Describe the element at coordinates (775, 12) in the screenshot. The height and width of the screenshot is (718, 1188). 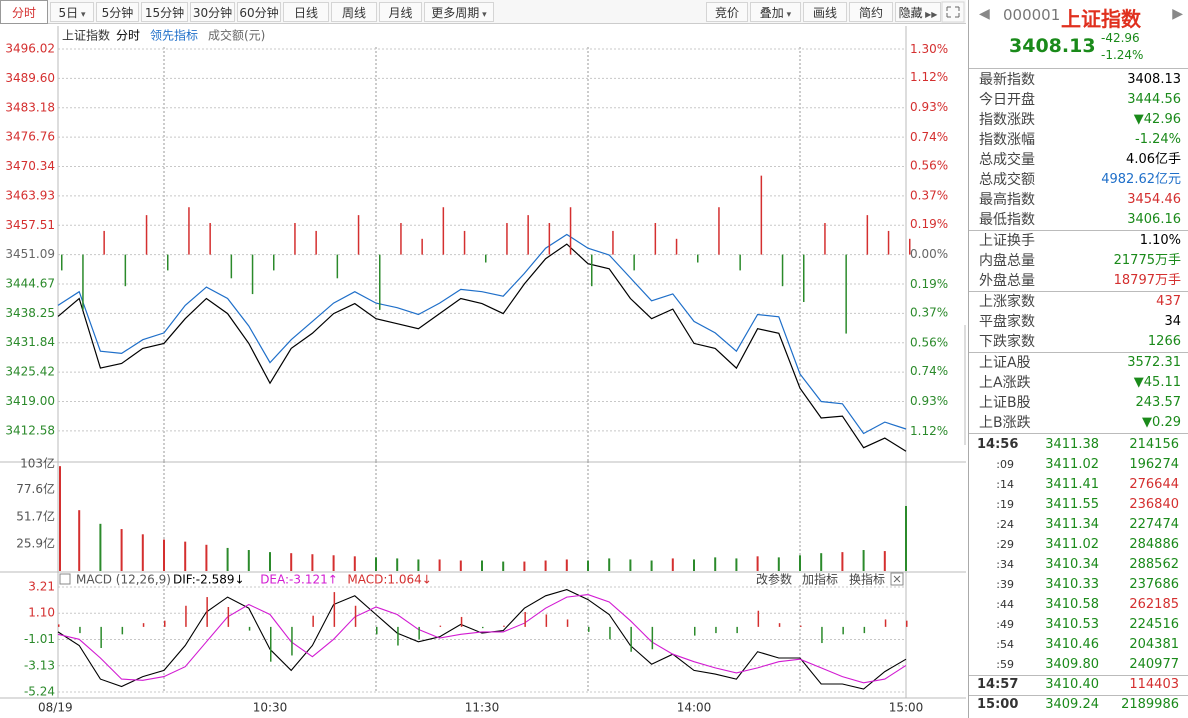
I see `tool-button: 叠加` at that location.